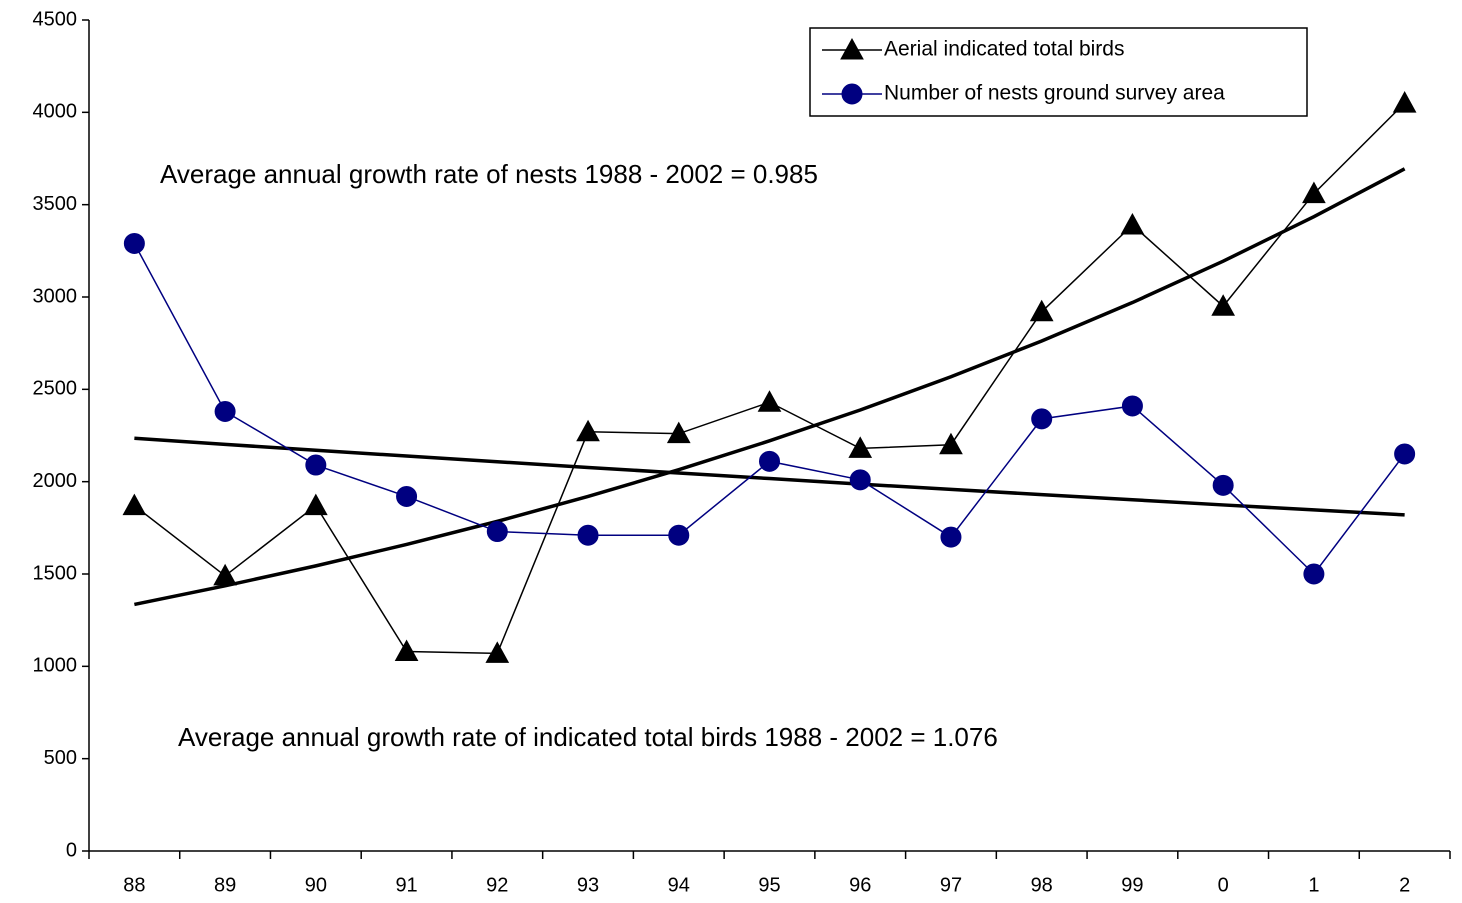 The width and height of the screenshot is (1462, 903). Describe the element at coordinates (60, 758) in the screenshot. I see `y-tick-label: 500` at that location.